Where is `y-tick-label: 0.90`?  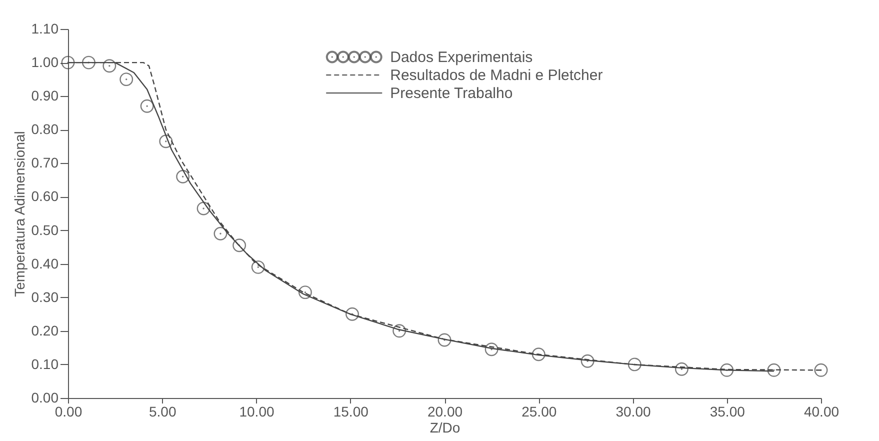 y-tick-label: 0.90 is located at coordinates (45, 96).